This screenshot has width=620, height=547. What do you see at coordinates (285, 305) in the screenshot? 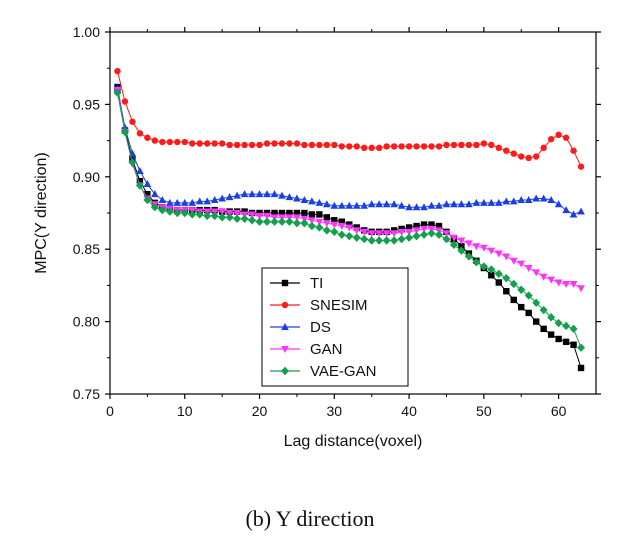
I see `legend-marker-snesim` at bounding box center [285, 305].